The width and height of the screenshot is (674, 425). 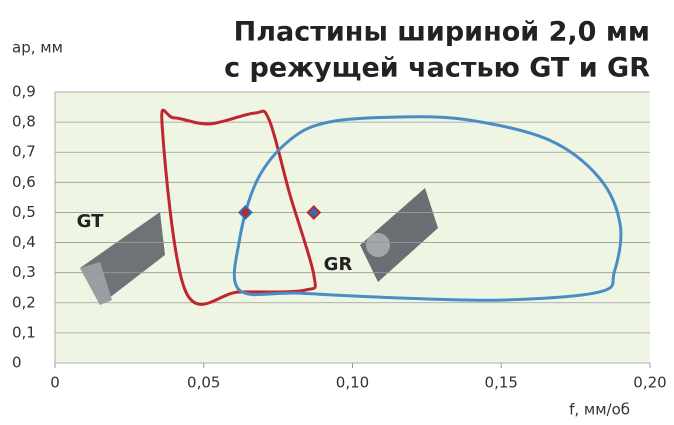 What do you see at coordinates (24, 242) in the screenshot?
I see `y-tick-label: 0,4` at bounding box center [24, 242].